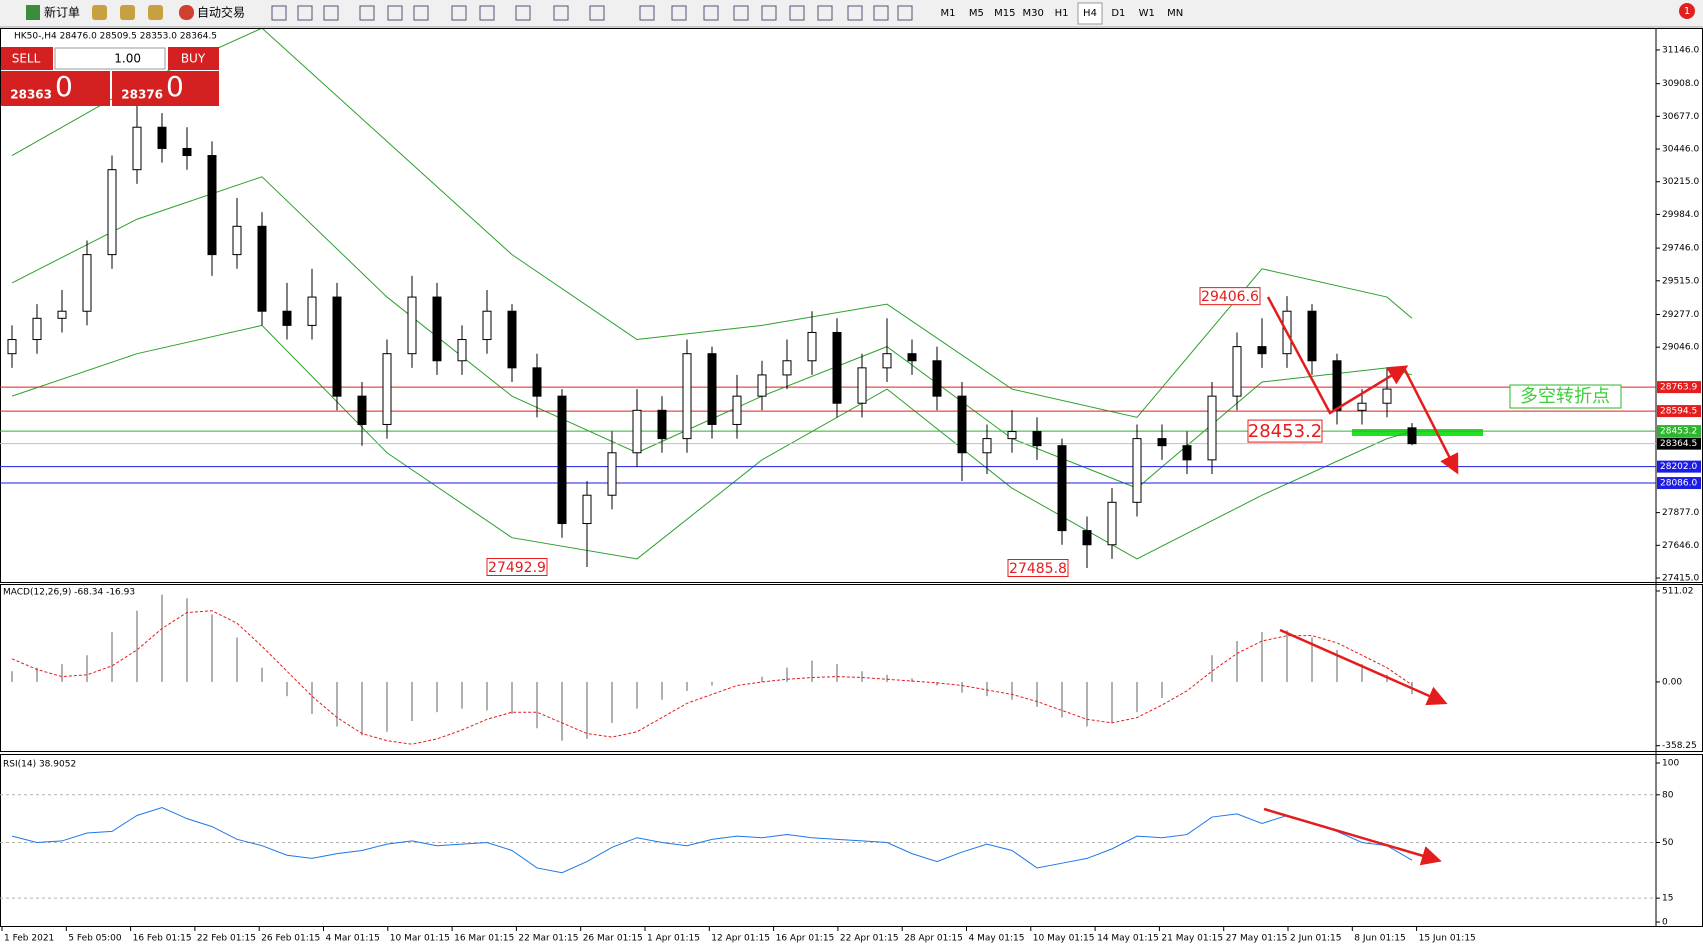  I want to click on y-tick-label: 30446.0, so click(1680, 150).